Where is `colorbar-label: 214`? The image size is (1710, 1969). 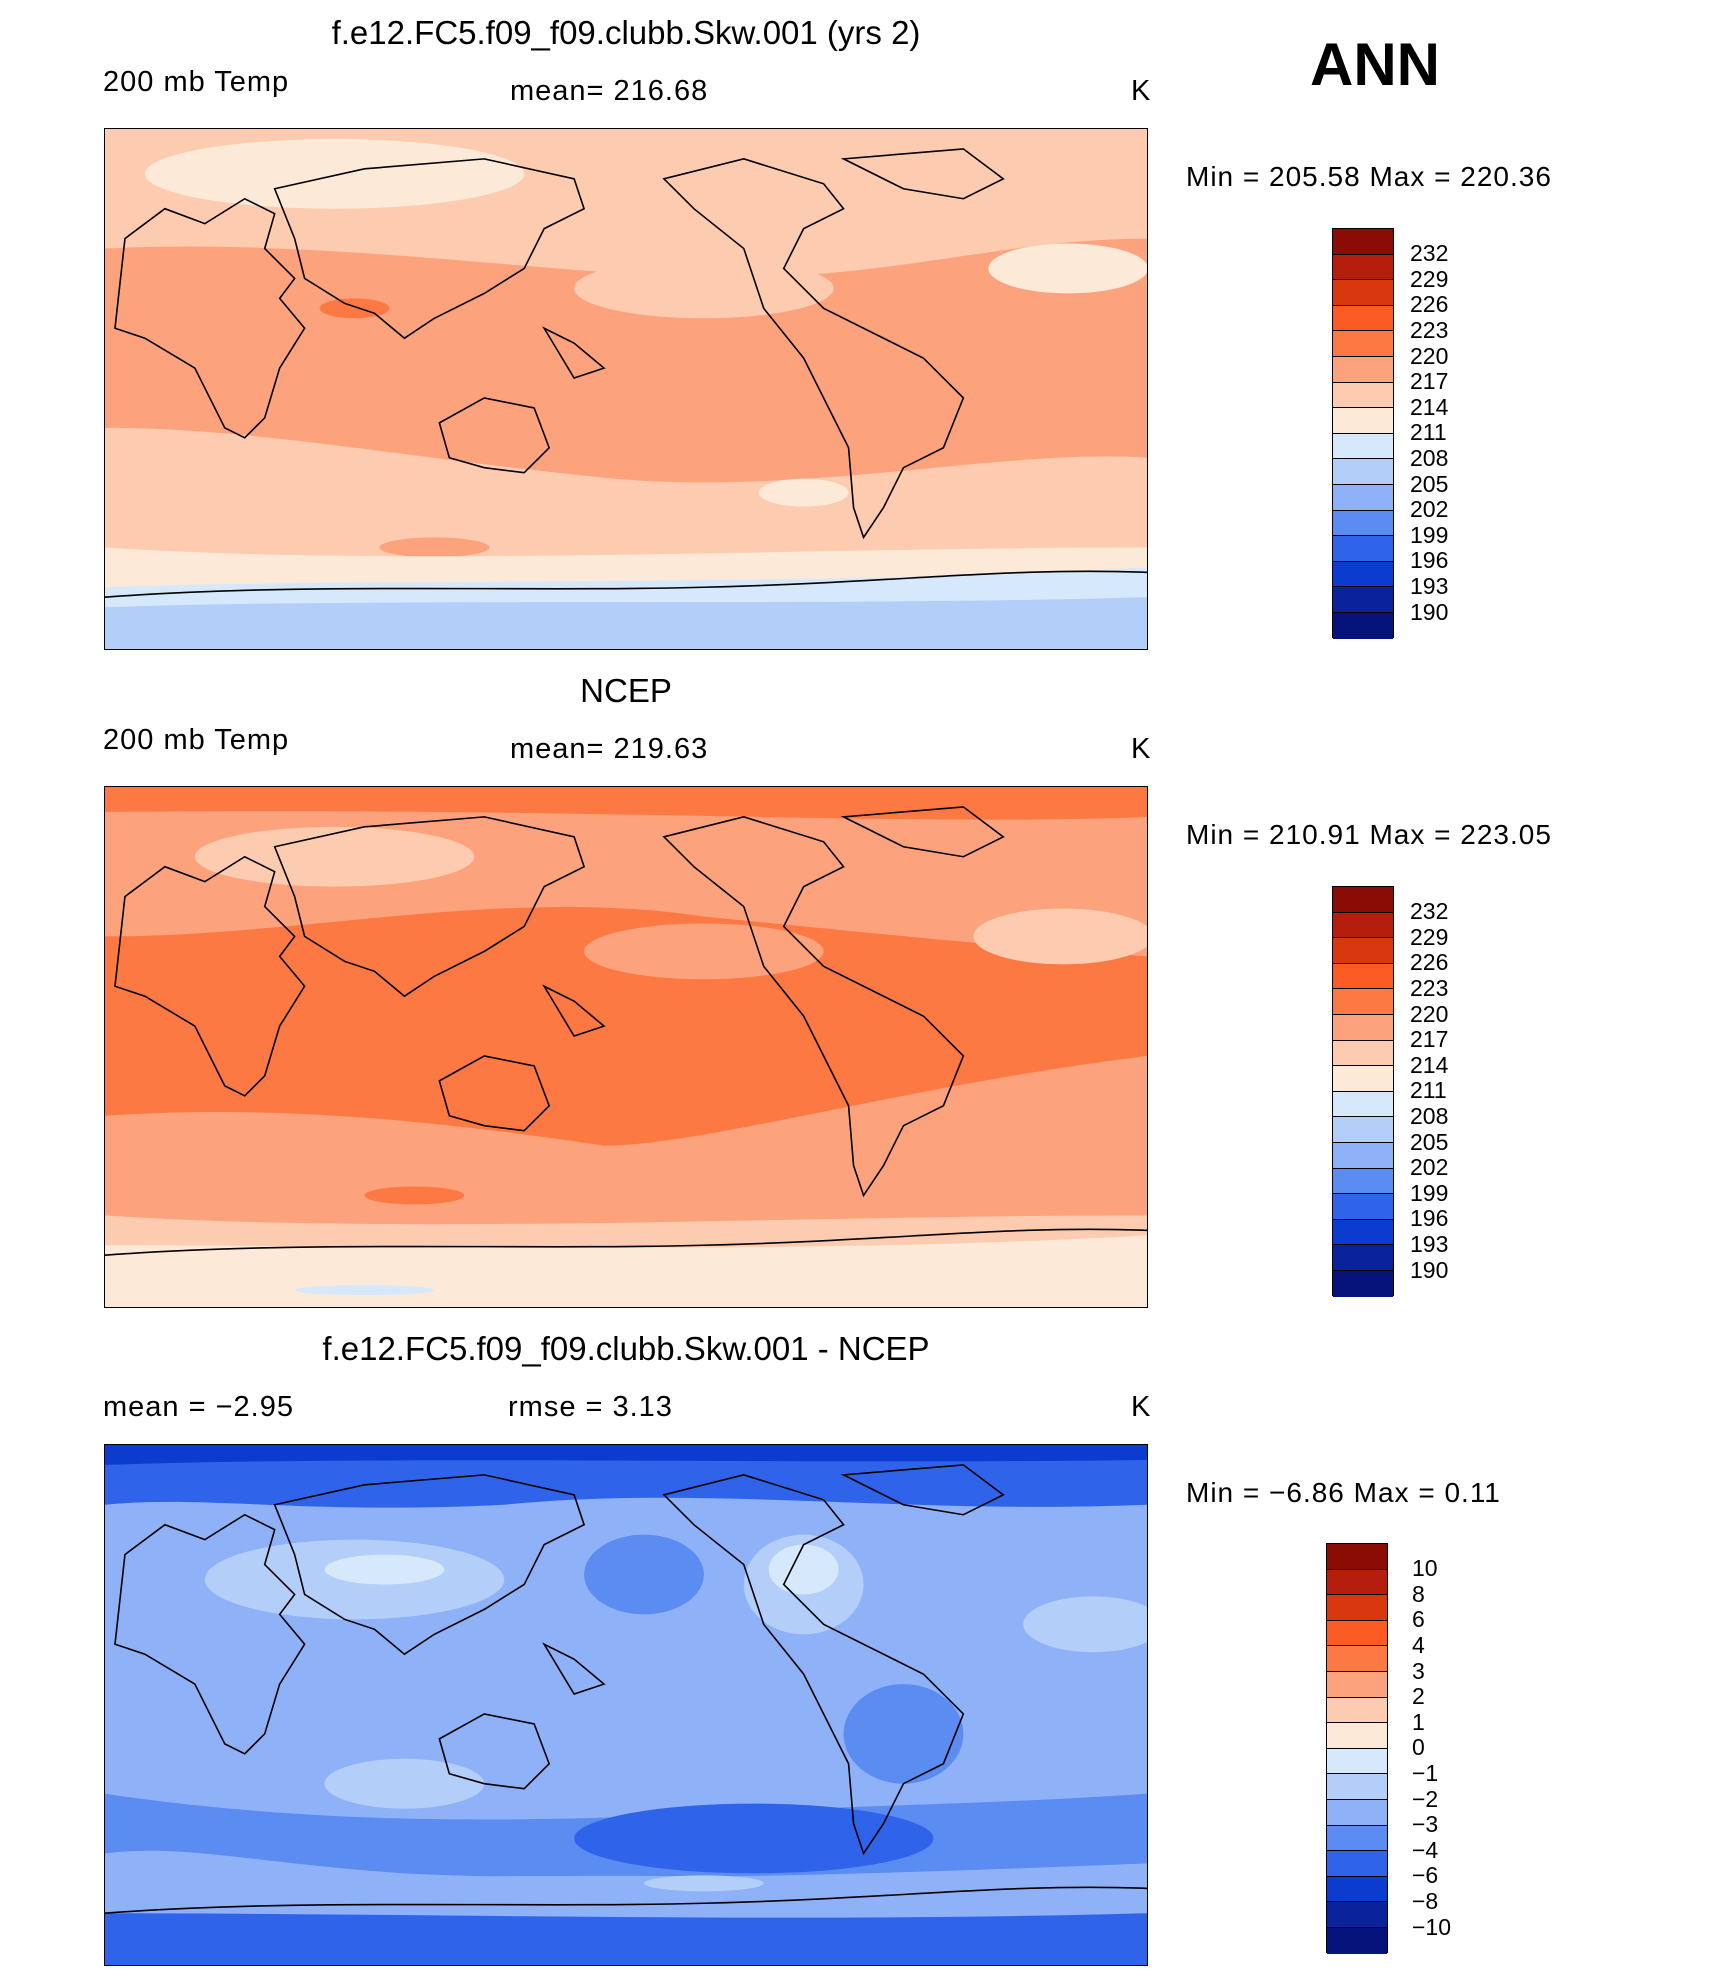
colorbar-label: 214 is located at coordinates (1429, 406).